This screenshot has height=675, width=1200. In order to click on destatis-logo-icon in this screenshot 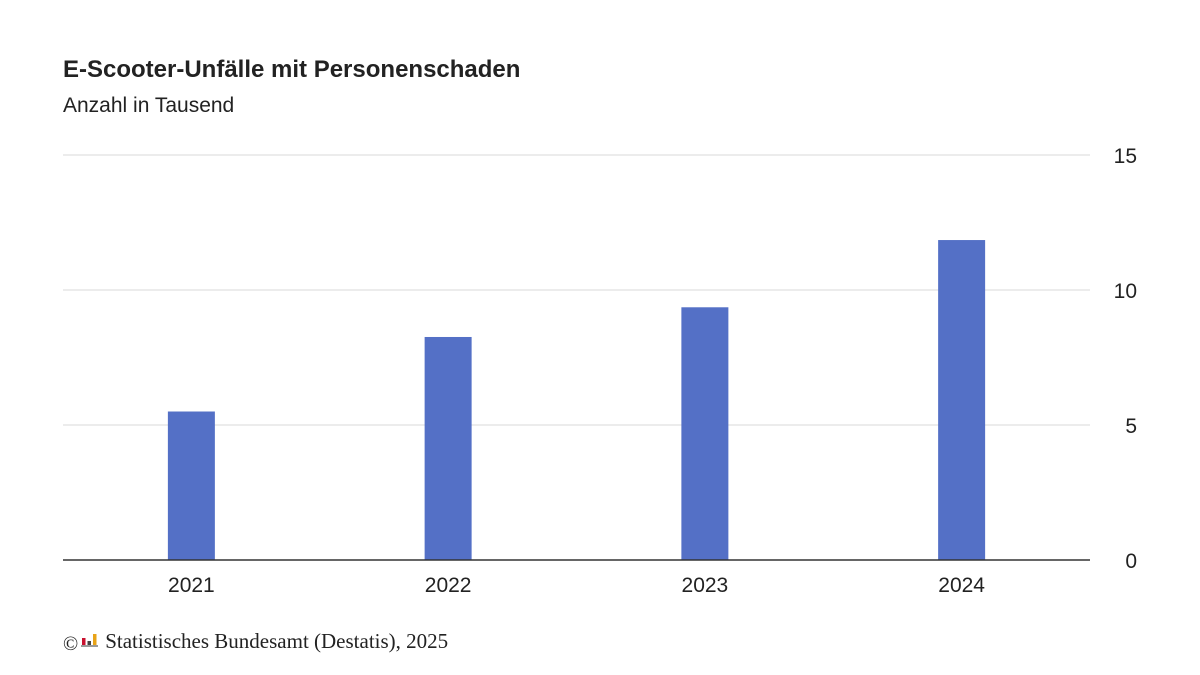, I will do `click(90, 640)`.